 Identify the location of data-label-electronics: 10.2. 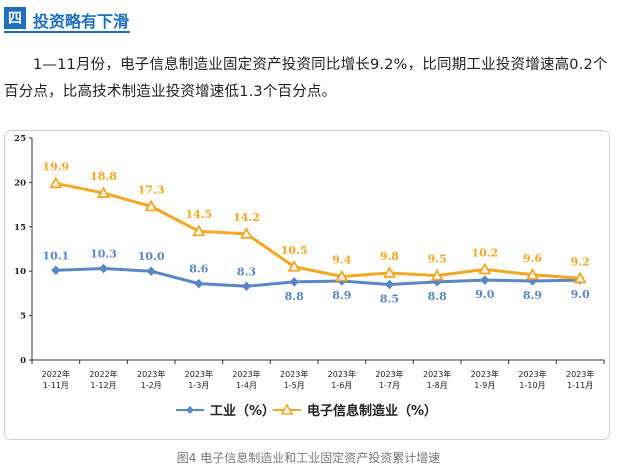
(484, 252).